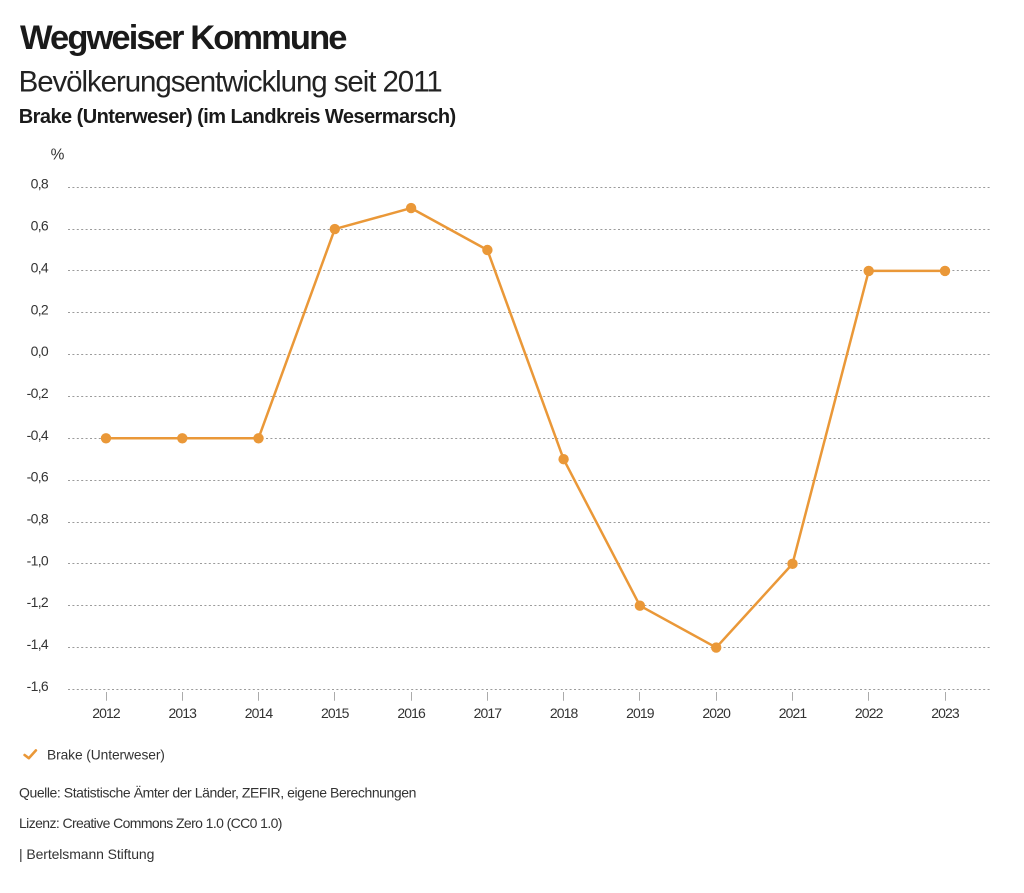  What do you see at coordinates (945, 713) in the screenshot?
I see `svg-text: 2023` at bounding box center [945, 713].